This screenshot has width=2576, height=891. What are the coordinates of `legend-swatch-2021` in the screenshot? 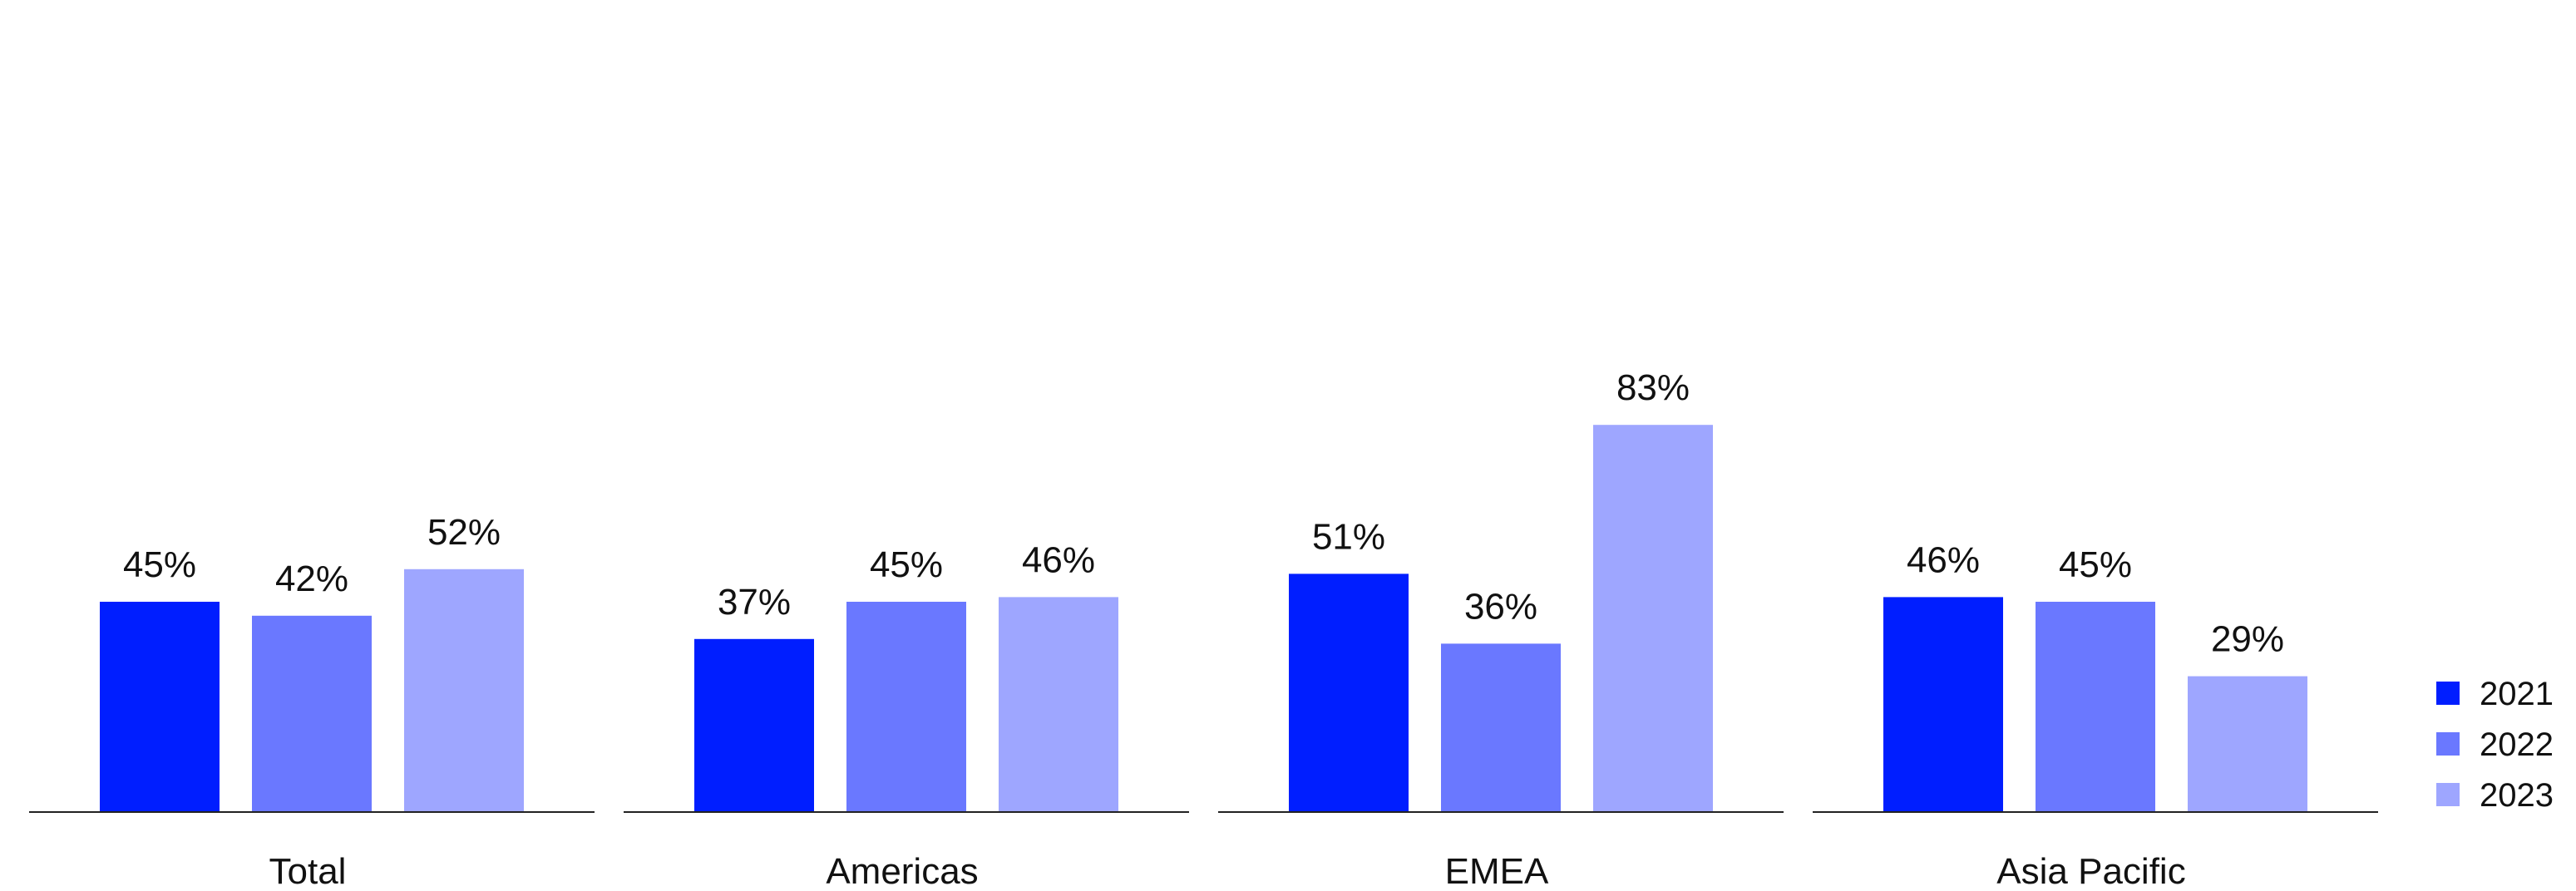 It's located at (2448, 694).